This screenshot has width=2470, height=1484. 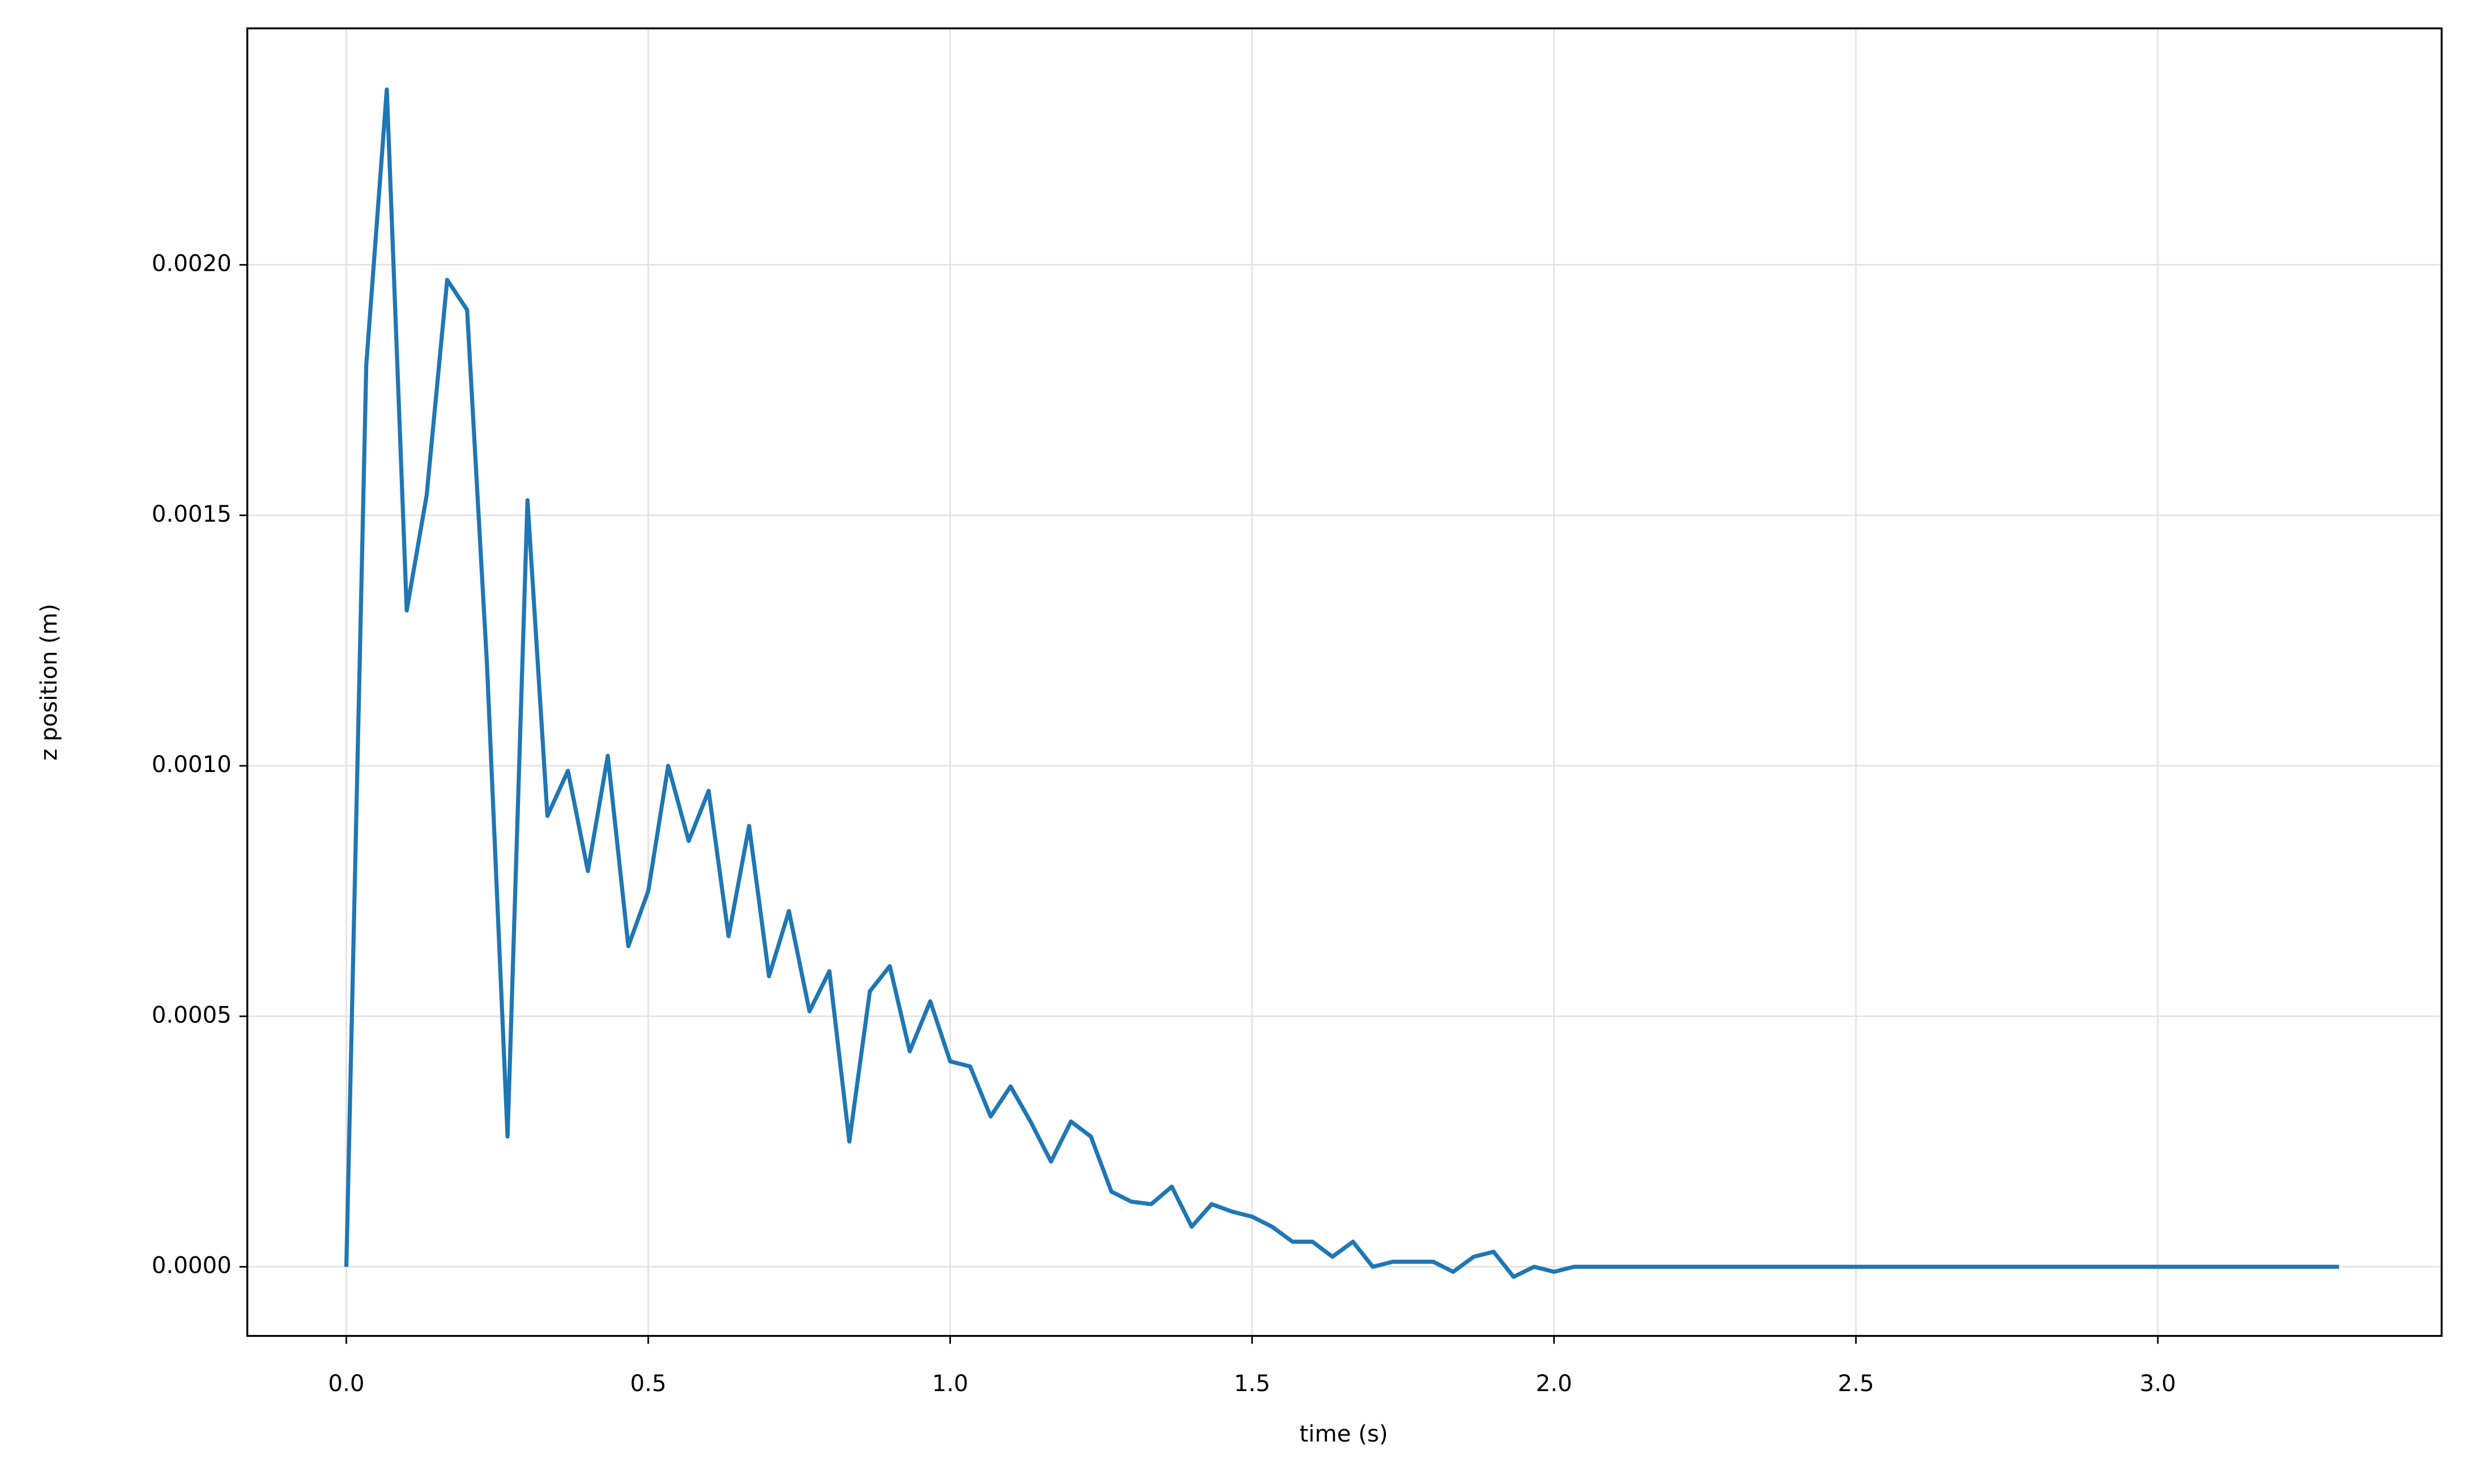 What do you see at coordinates (951, 1384) in the screenshot?
I see `x-tick-label: 1.0` at bounding box center [951, 1384].